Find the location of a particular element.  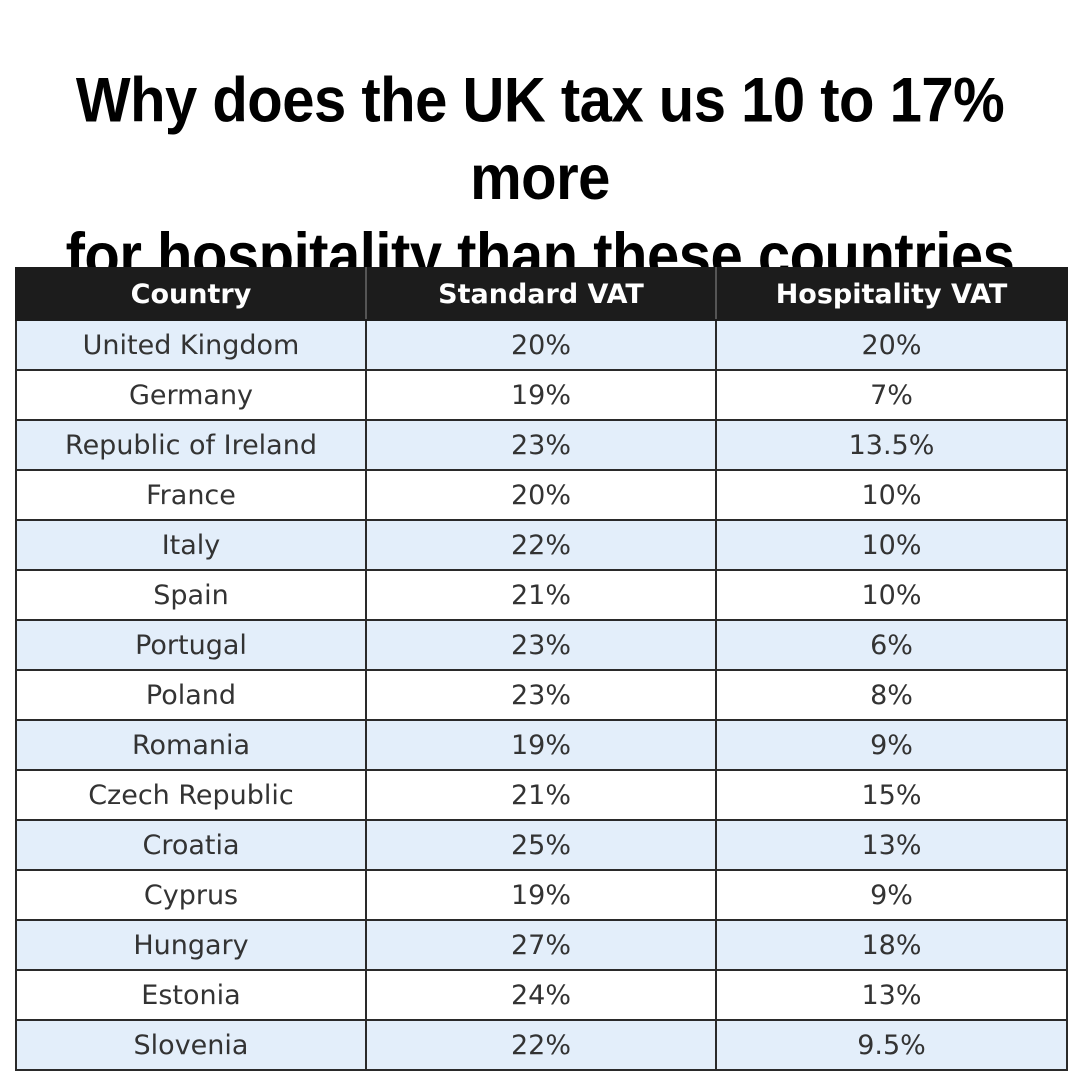

country-cell: Italy is located at coordinates (191, 545).